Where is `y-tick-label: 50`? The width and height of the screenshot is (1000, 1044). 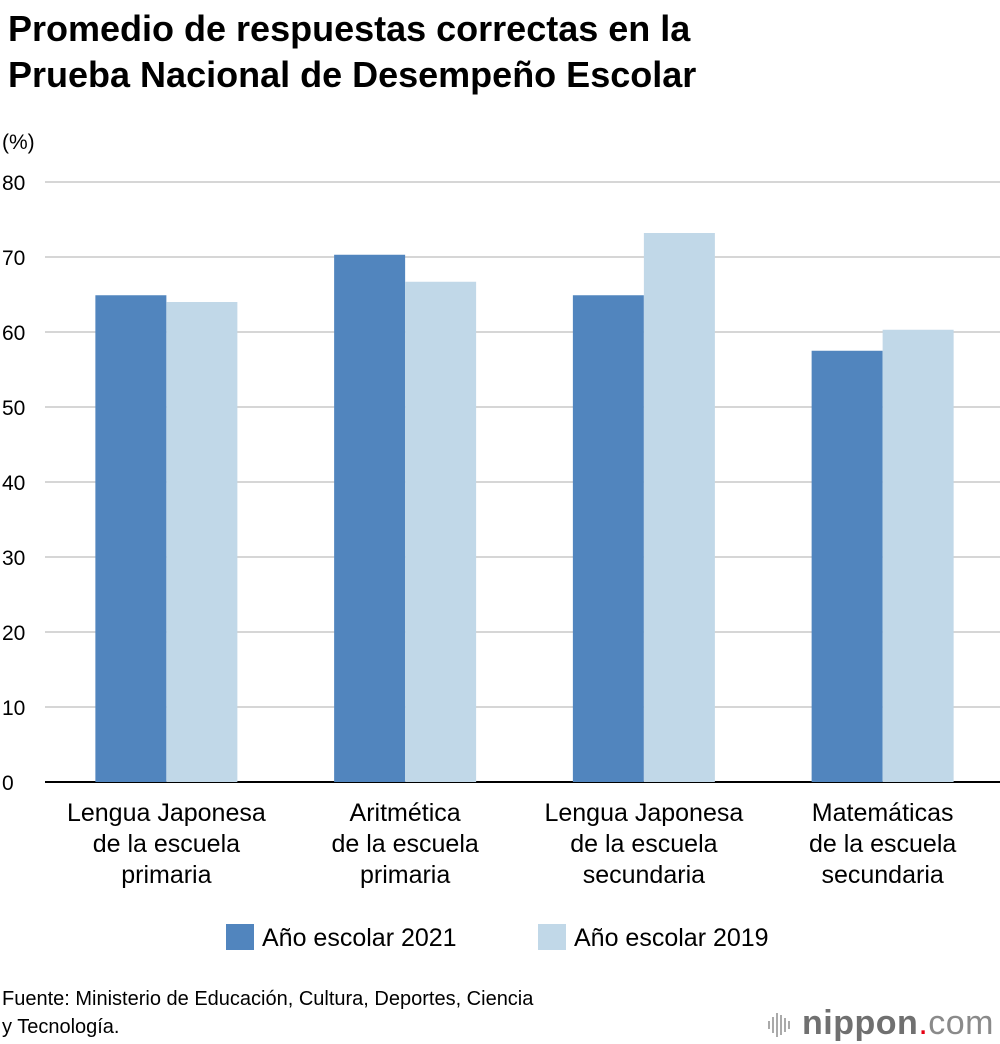 y-tick-label: 50 is located at coordinates (13, 408).